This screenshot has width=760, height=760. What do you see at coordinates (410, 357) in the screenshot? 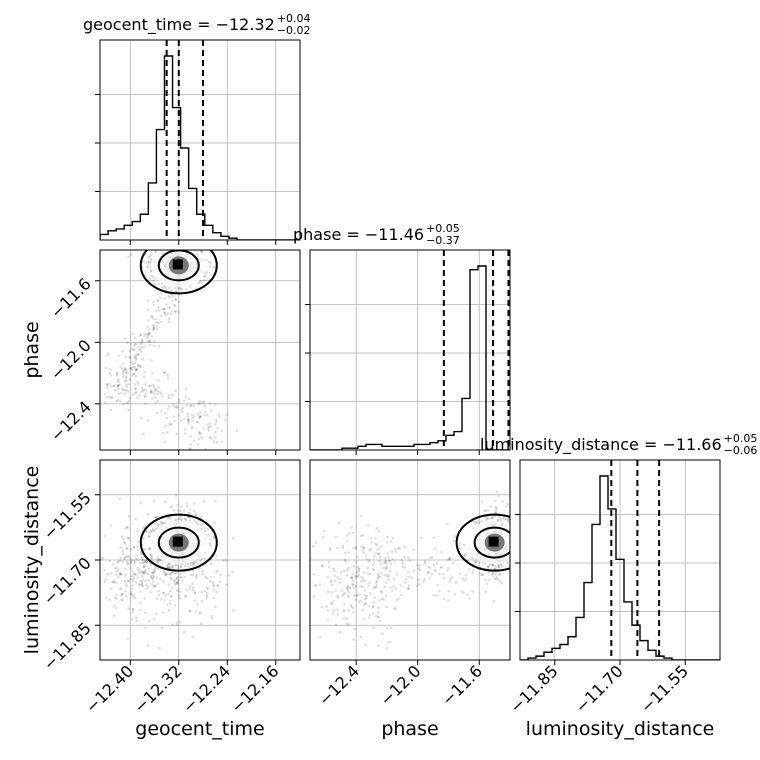
I see `histogram-phase` at bounding box center [410, 357].